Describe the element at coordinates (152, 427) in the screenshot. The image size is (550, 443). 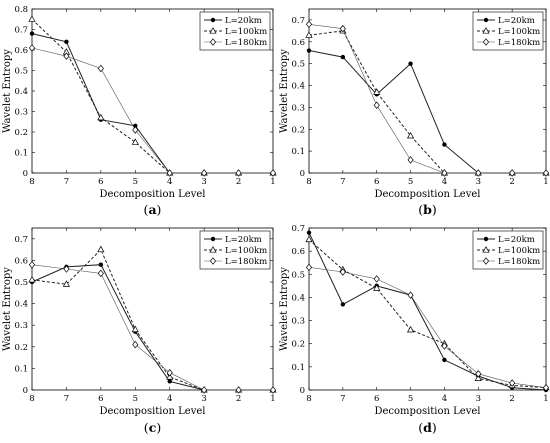
I see `panel-label: (c)` at that location.